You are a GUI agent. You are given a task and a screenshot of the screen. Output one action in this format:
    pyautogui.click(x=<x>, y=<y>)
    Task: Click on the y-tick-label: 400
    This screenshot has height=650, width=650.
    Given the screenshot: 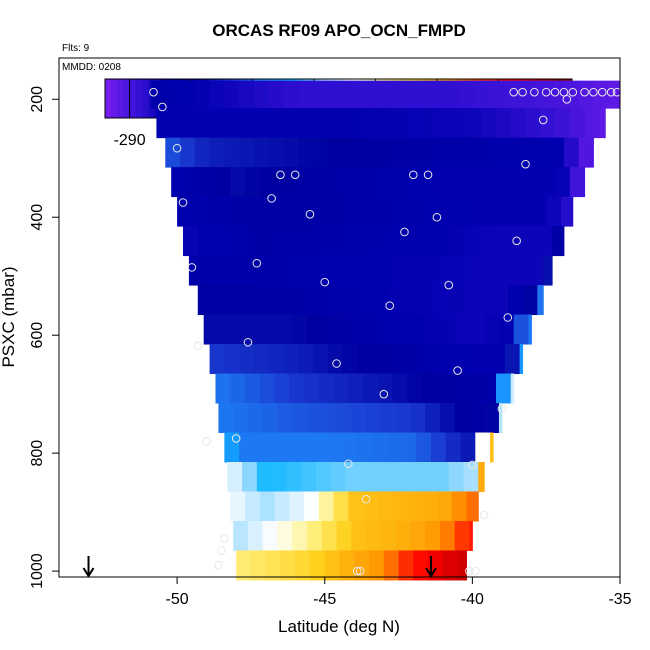 What is the action you would take?
    pyautogui.click(x=37, y=217)
    